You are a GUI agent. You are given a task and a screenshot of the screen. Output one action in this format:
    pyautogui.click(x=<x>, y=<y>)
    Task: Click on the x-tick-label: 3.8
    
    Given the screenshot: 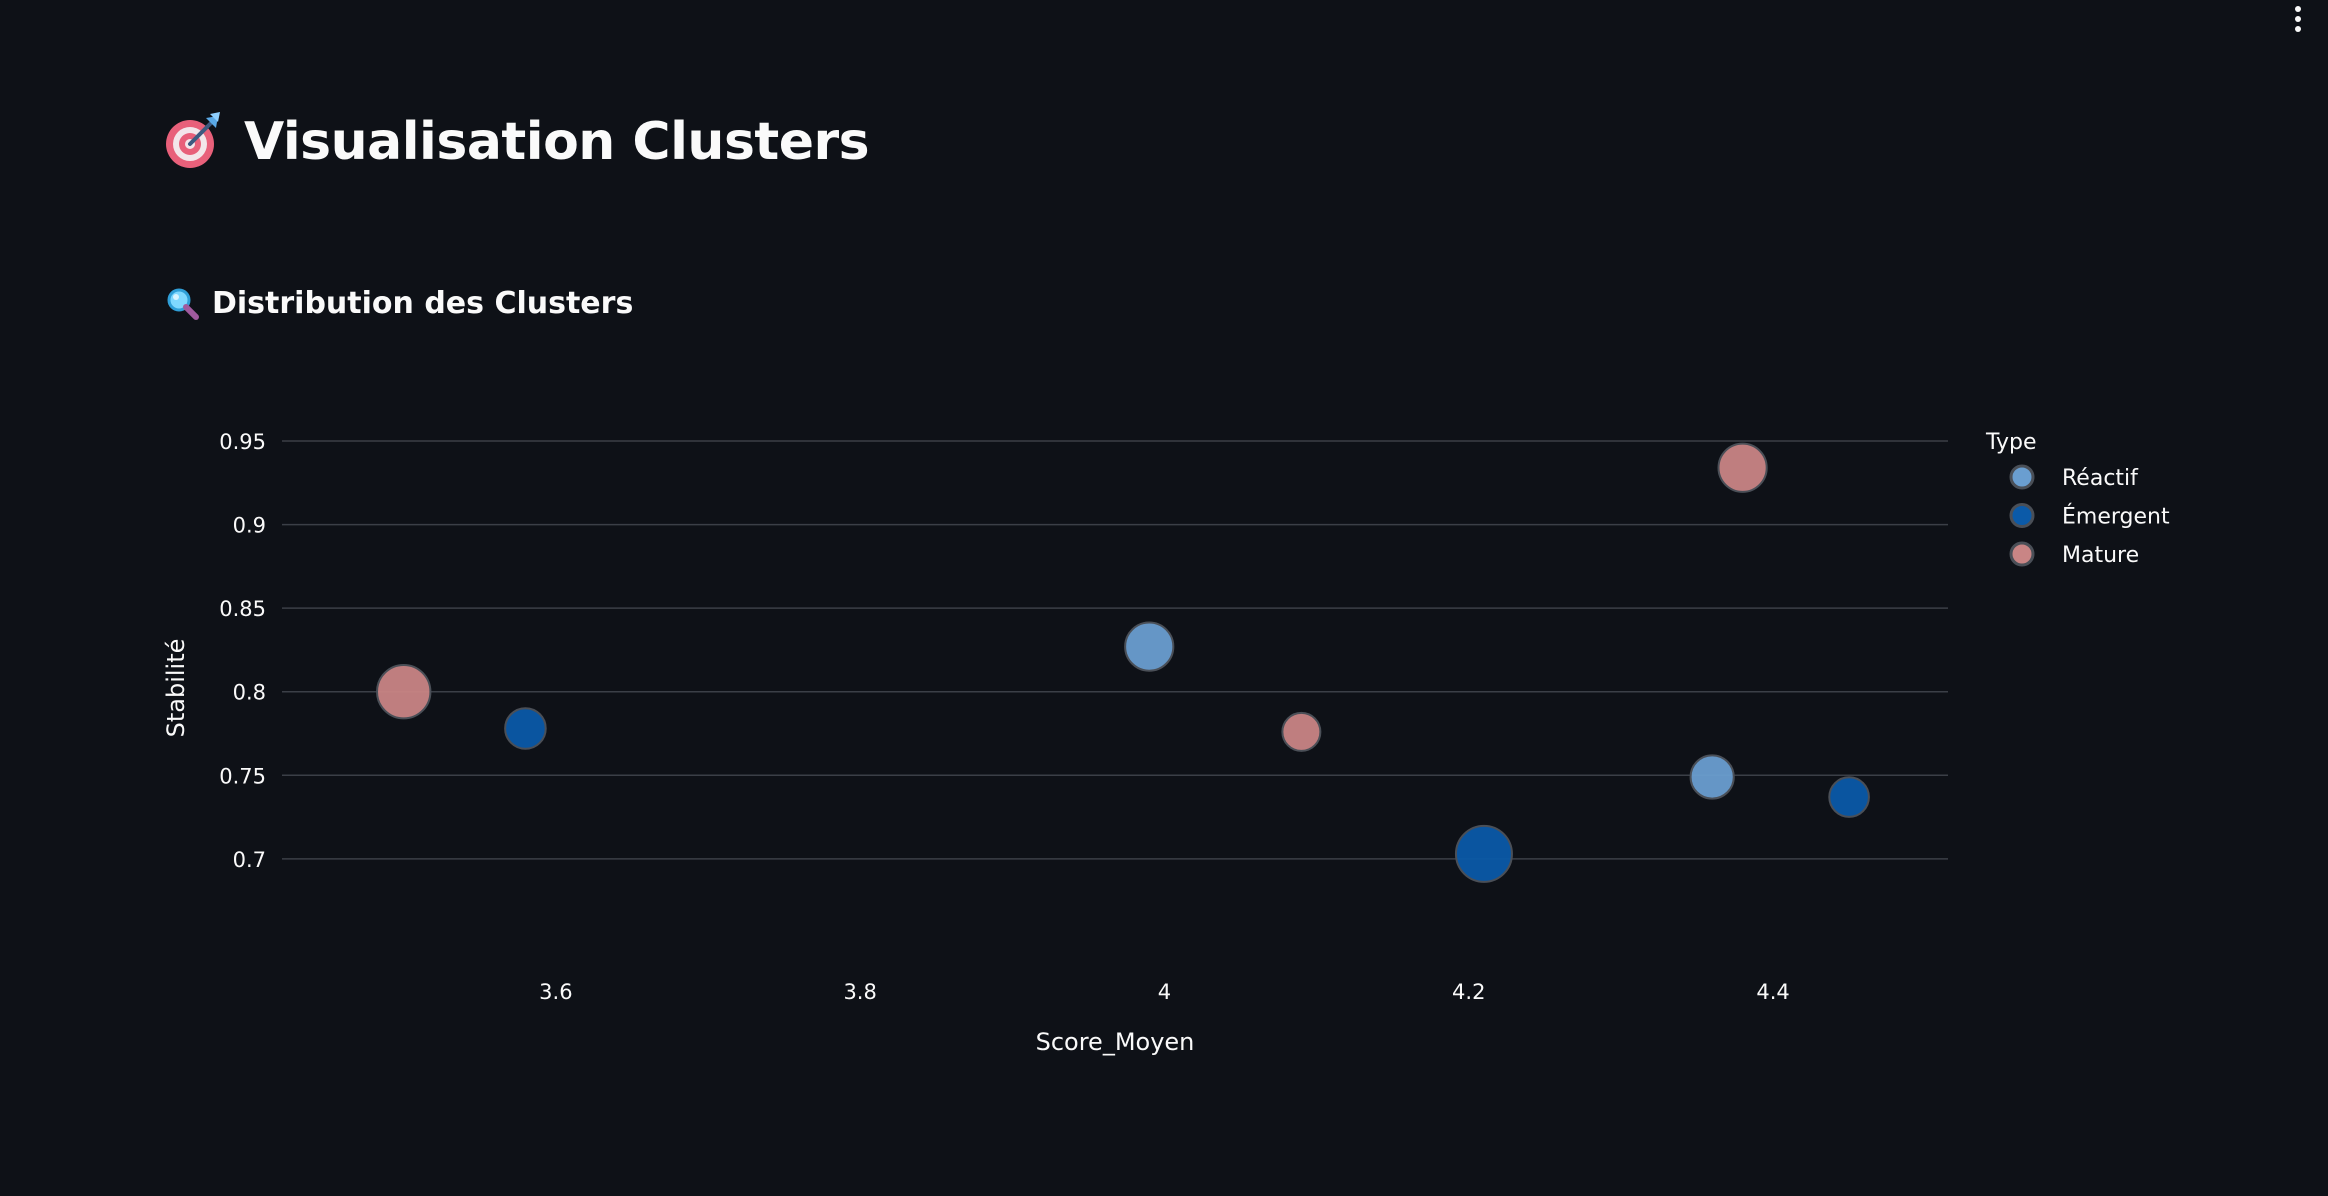 What is the action you would take?
    pyautogui.click(x=859, y=992)
    